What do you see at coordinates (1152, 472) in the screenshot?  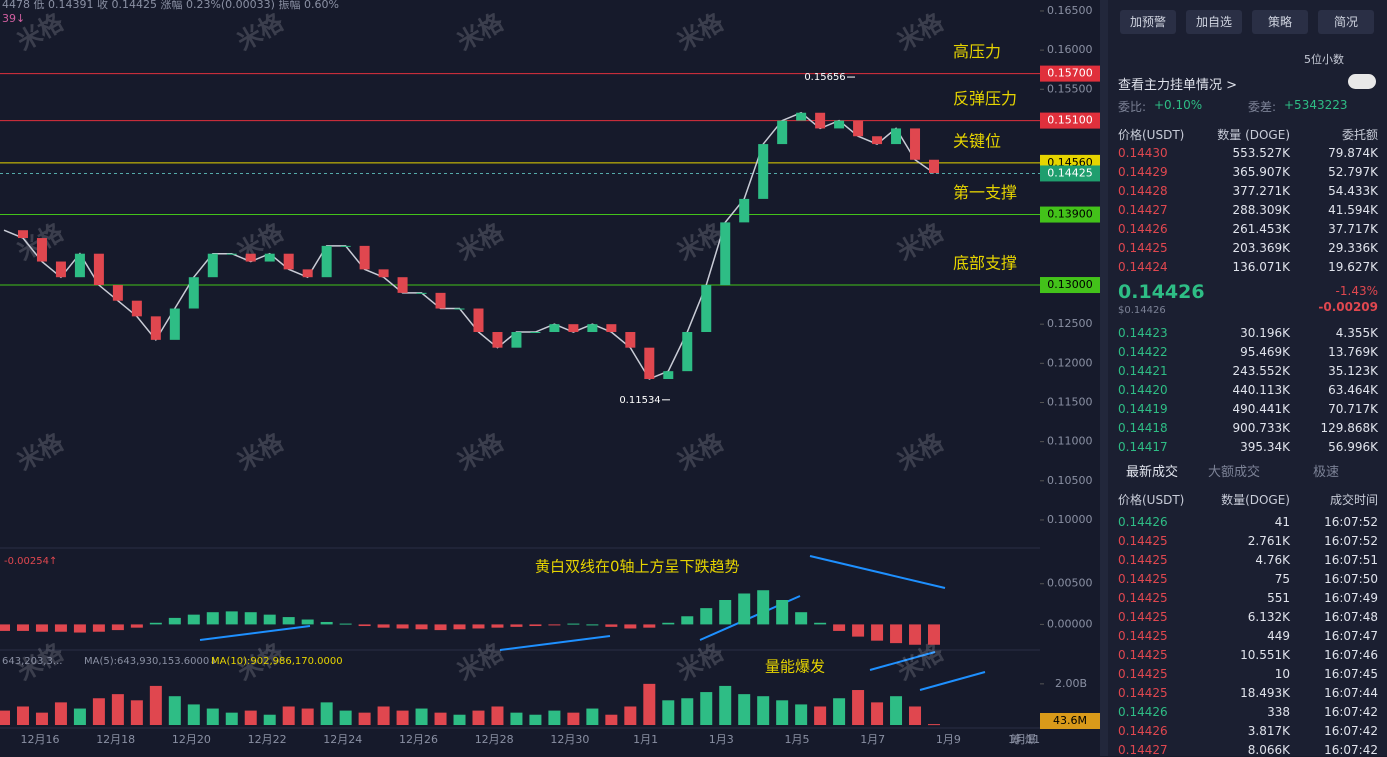 I see `tab: 最新成交` at bounding box center [1152, 472].